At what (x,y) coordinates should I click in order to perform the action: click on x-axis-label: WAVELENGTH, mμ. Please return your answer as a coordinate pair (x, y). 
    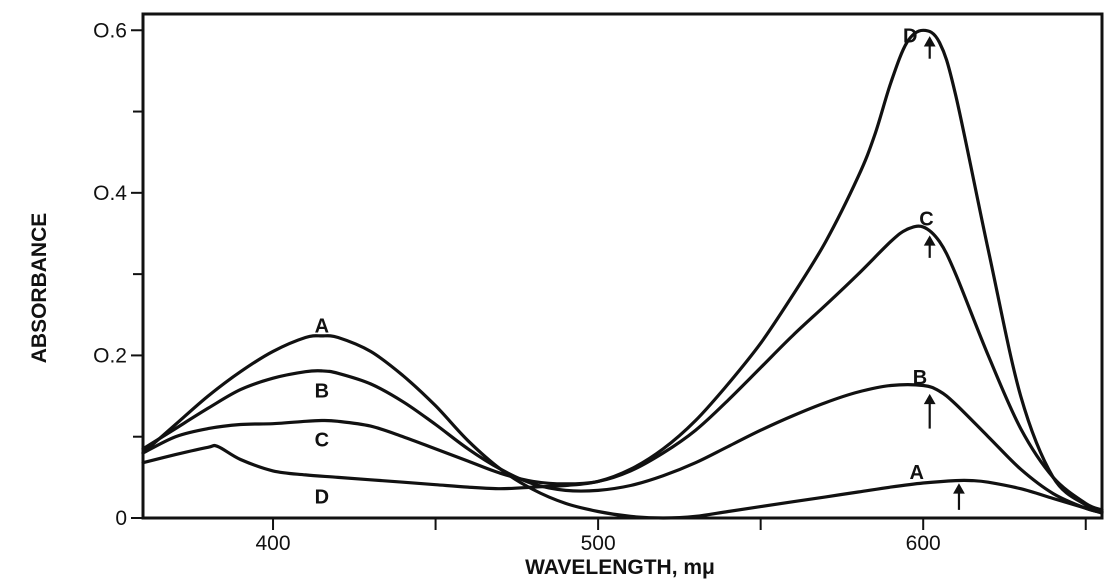
    Looking at the image, I should click on (620, 567).